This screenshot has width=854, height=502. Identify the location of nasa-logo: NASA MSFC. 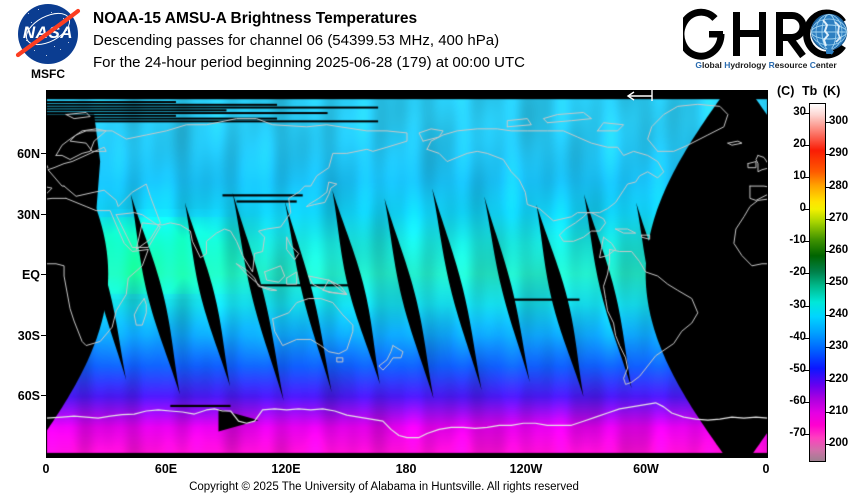
(48, 45).